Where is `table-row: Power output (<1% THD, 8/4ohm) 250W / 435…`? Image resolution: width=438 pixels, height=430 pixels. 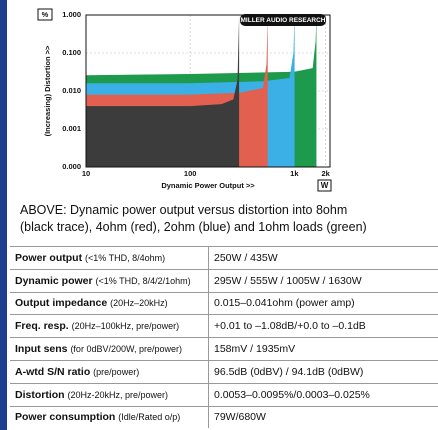
table-row: Power output (<1% THD, 8/4ohm) 250W / 435… is located at coordinates (224, 258).